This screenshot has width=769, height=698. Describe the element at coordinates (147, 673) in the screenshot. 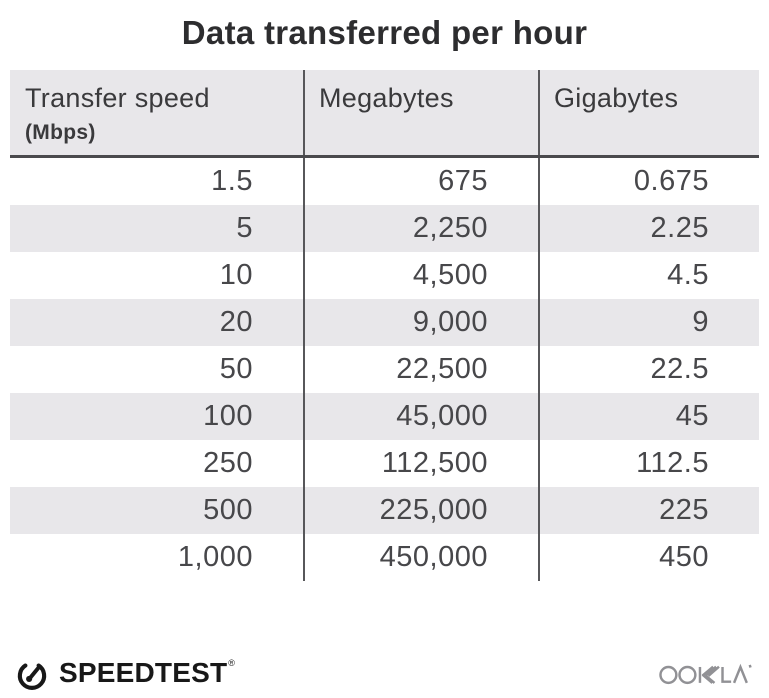

I see `speedtest-wordmark: SPEEDTEST®` at that location.